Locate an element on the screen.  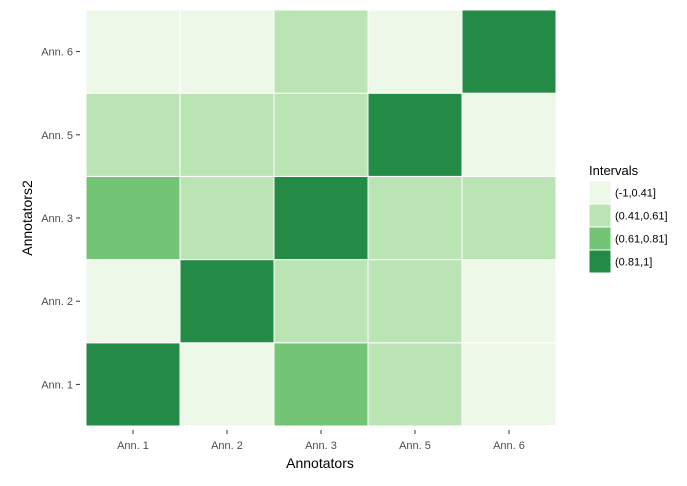
legend-label: (0.61,0.81] is located at coordinates (641, 240).